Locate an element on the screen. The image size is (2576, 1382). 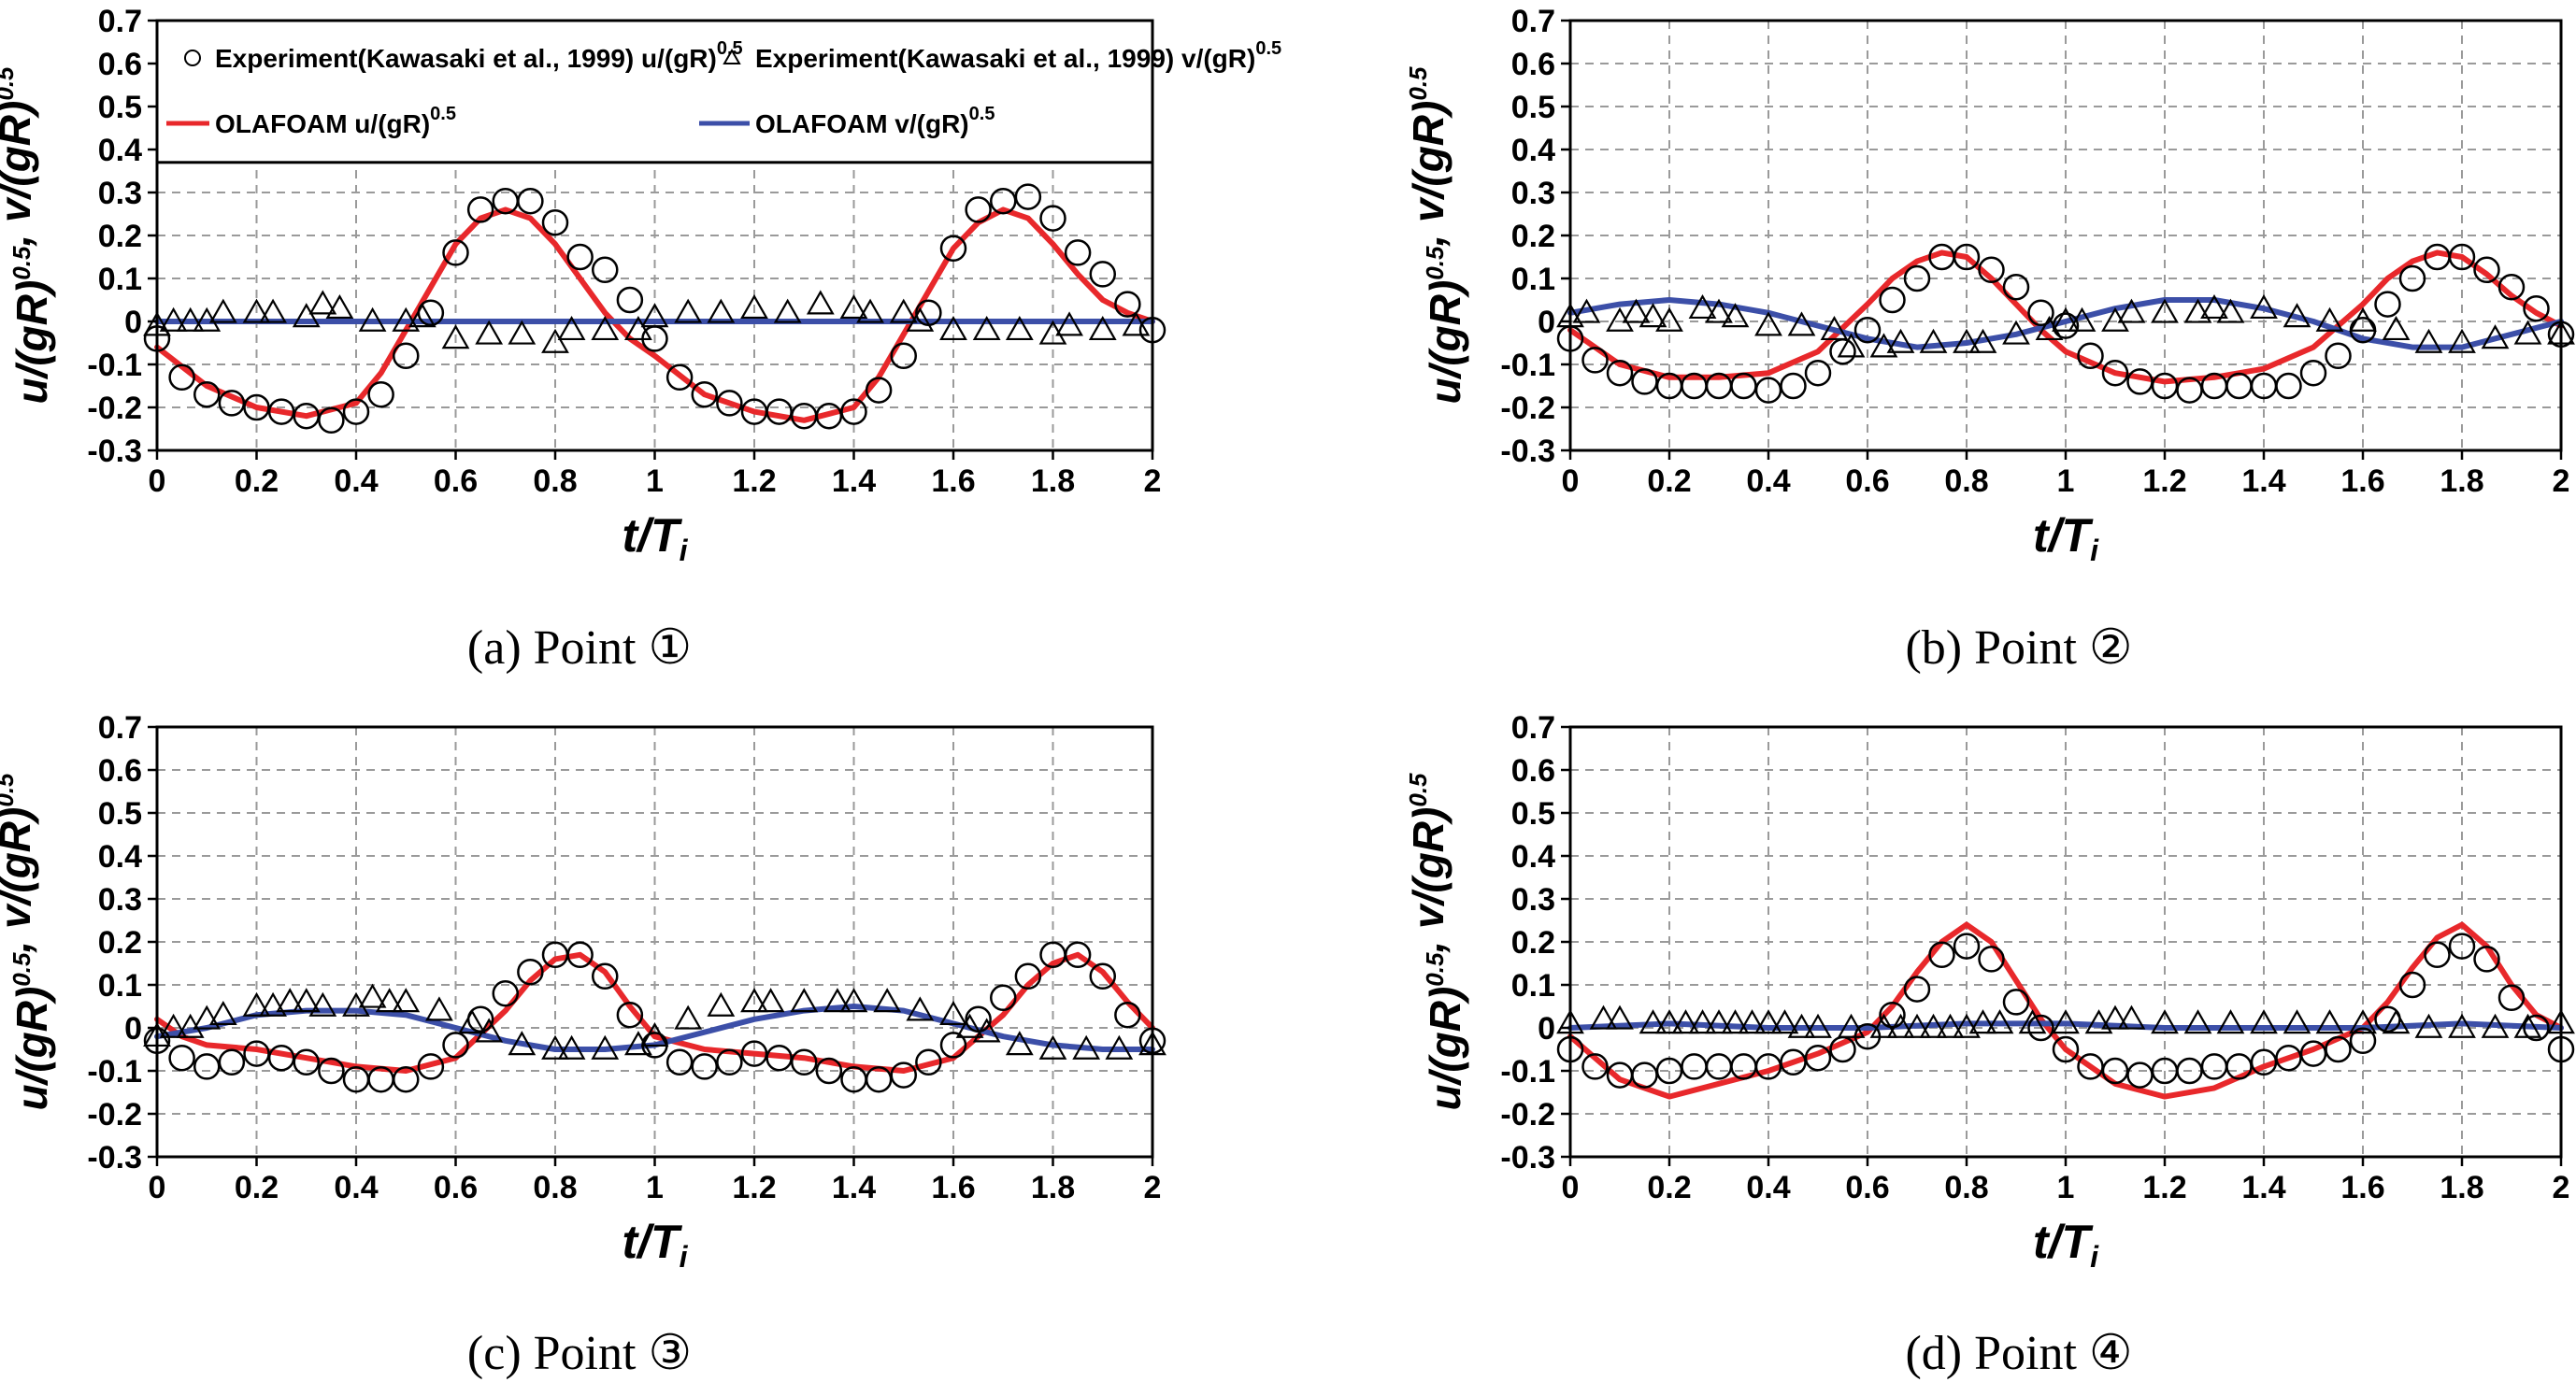
y-tick-label: 0.7 is located at coordinates (1533, 21).